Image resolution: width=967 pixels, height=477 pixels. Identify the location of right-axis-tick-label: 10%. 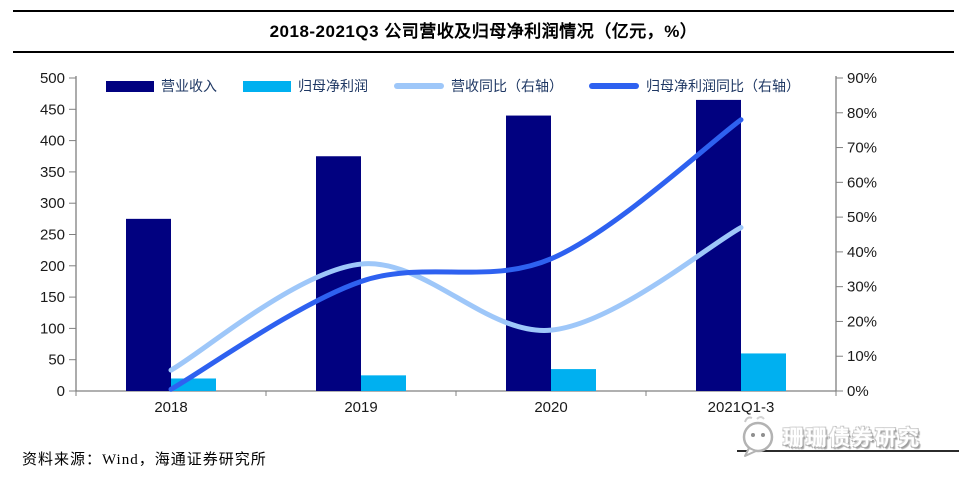
(862, 356).